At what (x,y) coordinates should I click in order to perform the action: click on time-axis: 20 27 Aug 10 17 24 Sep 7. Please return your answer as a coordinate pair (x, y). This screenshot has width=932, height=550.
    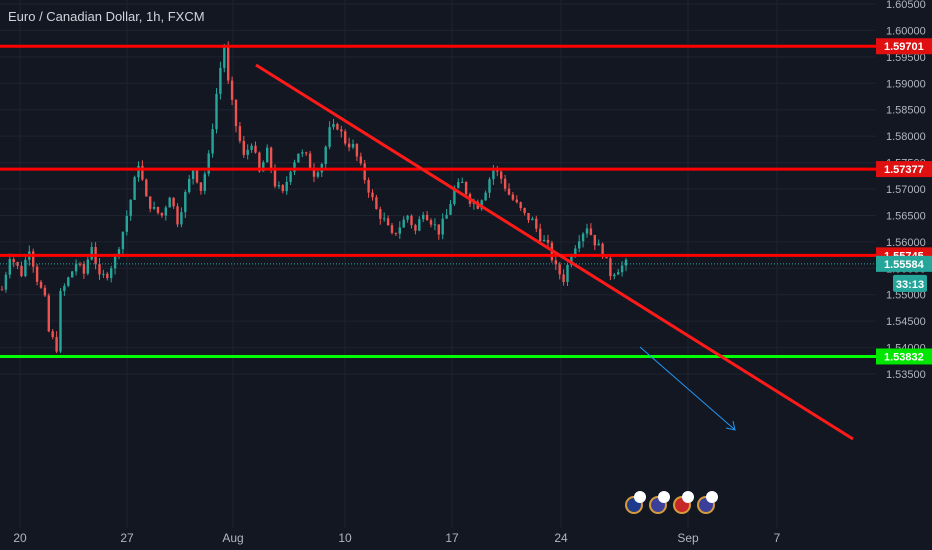
    Looking at the image, I should click on (438, 539).